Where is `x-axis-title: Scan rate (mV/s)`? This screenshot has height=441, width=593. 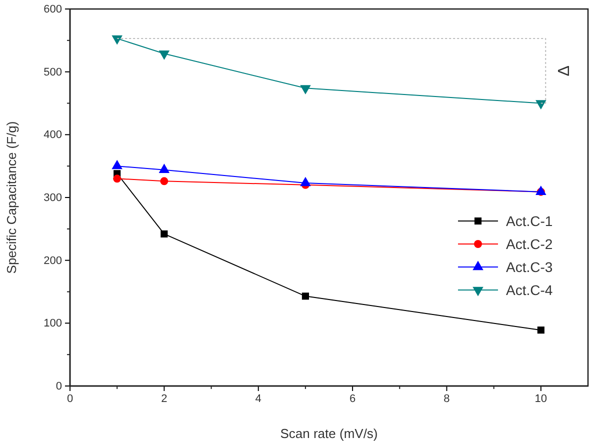
x-axis-title: Scan rate (mV/s) is located at coordinates (329, 433).